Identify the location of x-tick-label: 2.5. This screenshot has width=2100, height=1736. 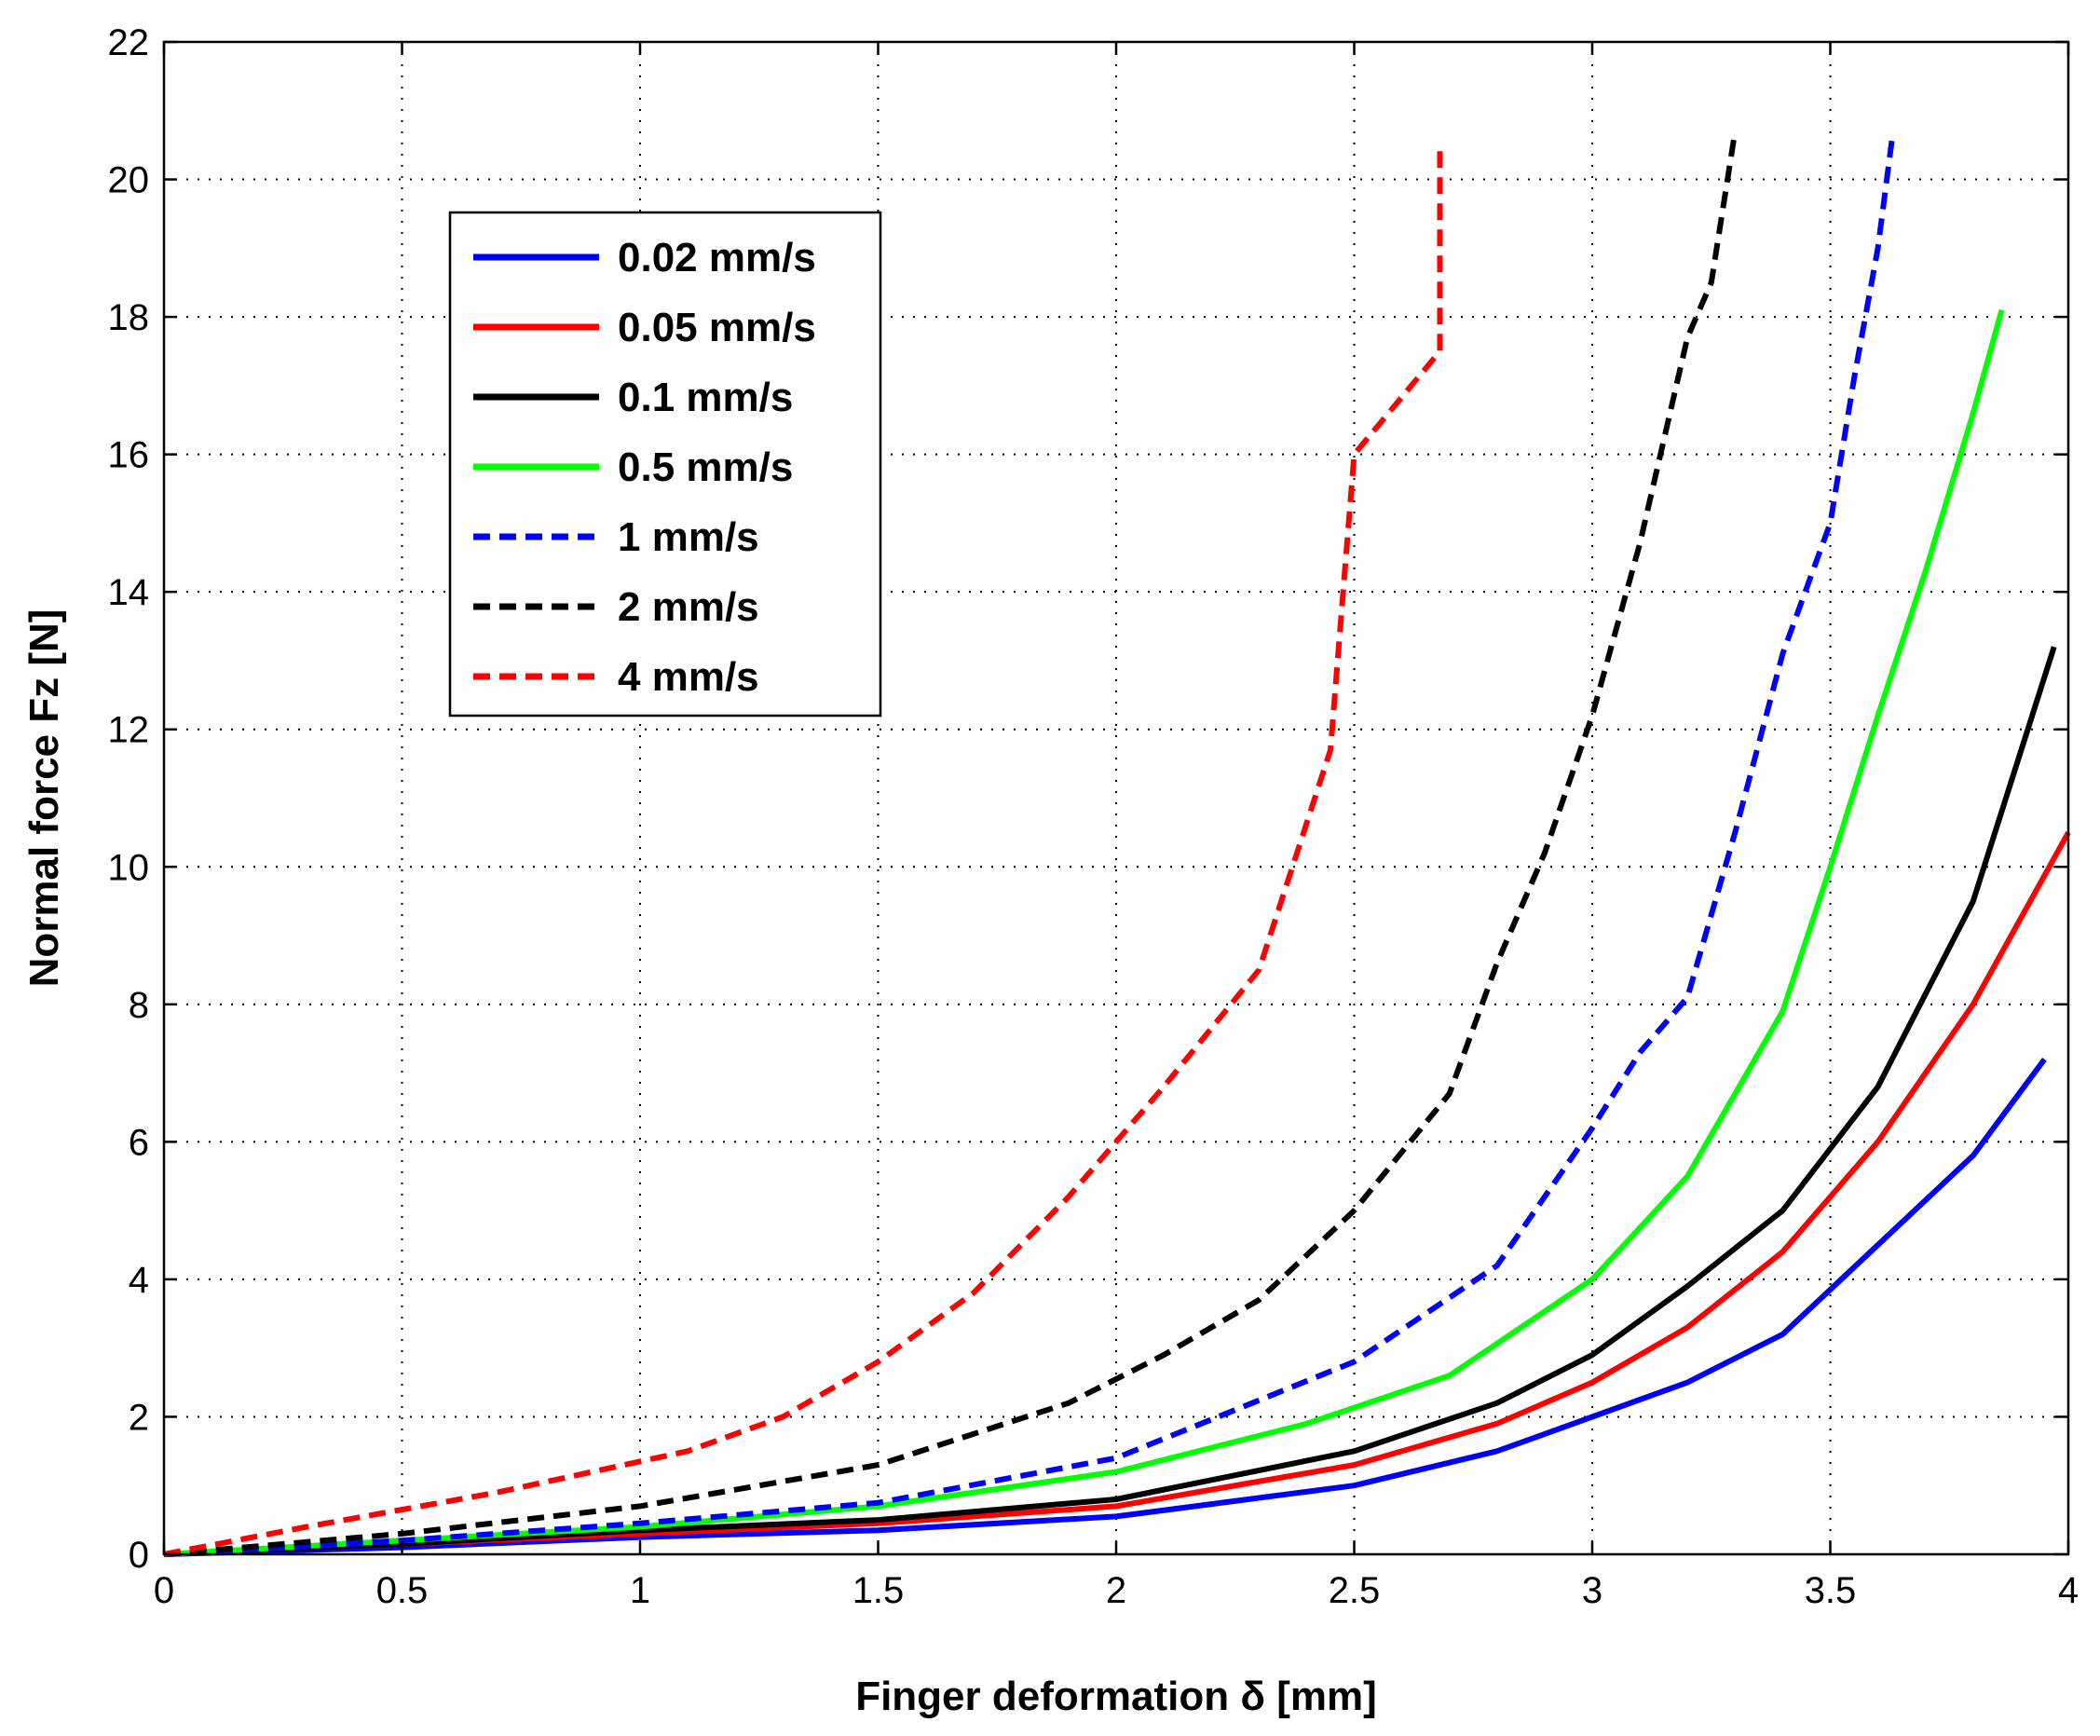
(1355, 1590).